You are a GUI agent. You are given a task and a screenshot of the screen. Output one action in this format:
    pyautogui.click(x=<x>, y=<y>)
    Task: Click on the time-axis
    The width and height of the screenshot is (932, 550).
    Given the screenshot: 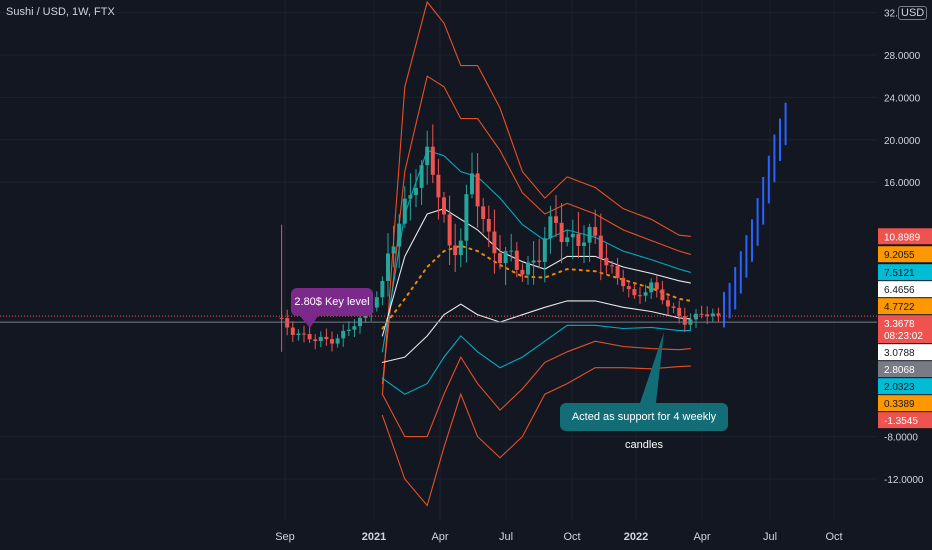 What is the action you would take?
    pyautogui.click(x=438, y=535)
    